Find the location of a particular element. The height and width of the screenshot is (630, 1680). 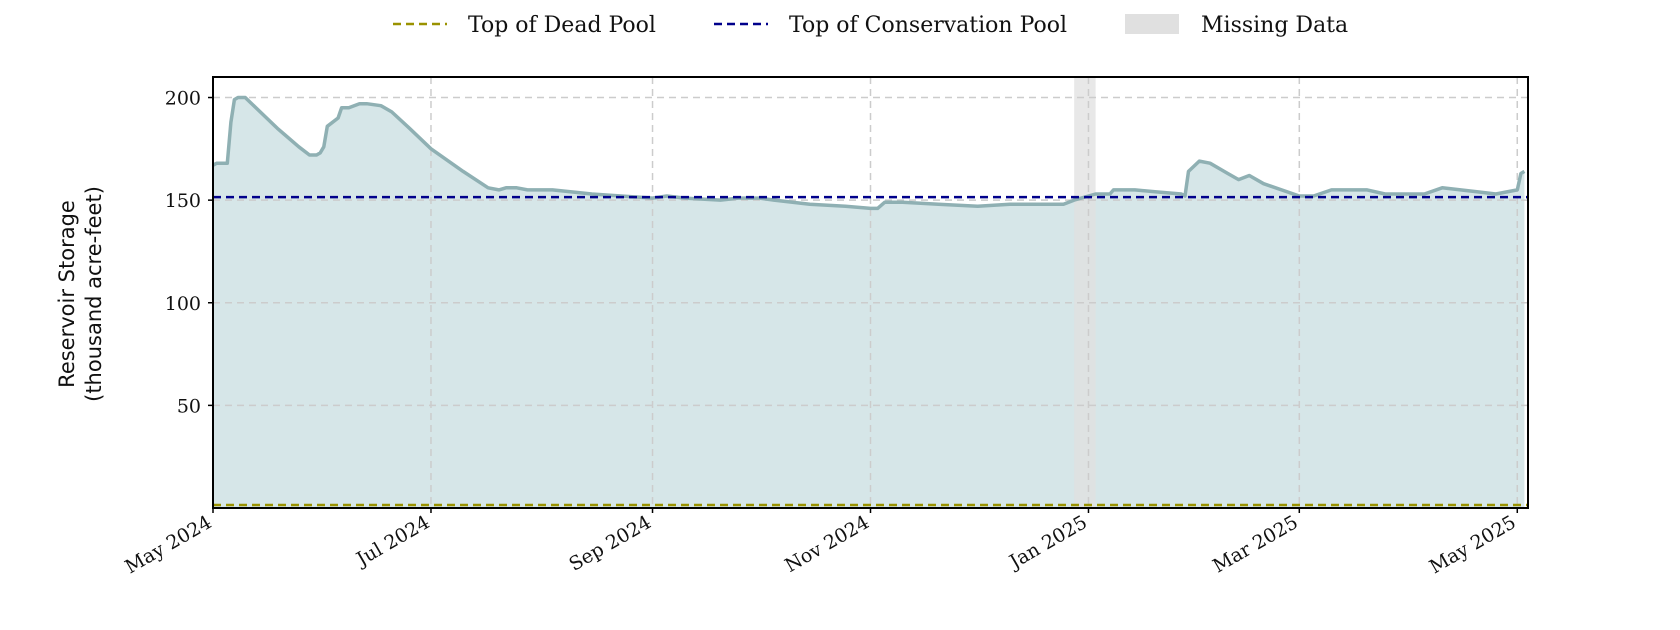

storage-line is located at coordinates (869, 153).